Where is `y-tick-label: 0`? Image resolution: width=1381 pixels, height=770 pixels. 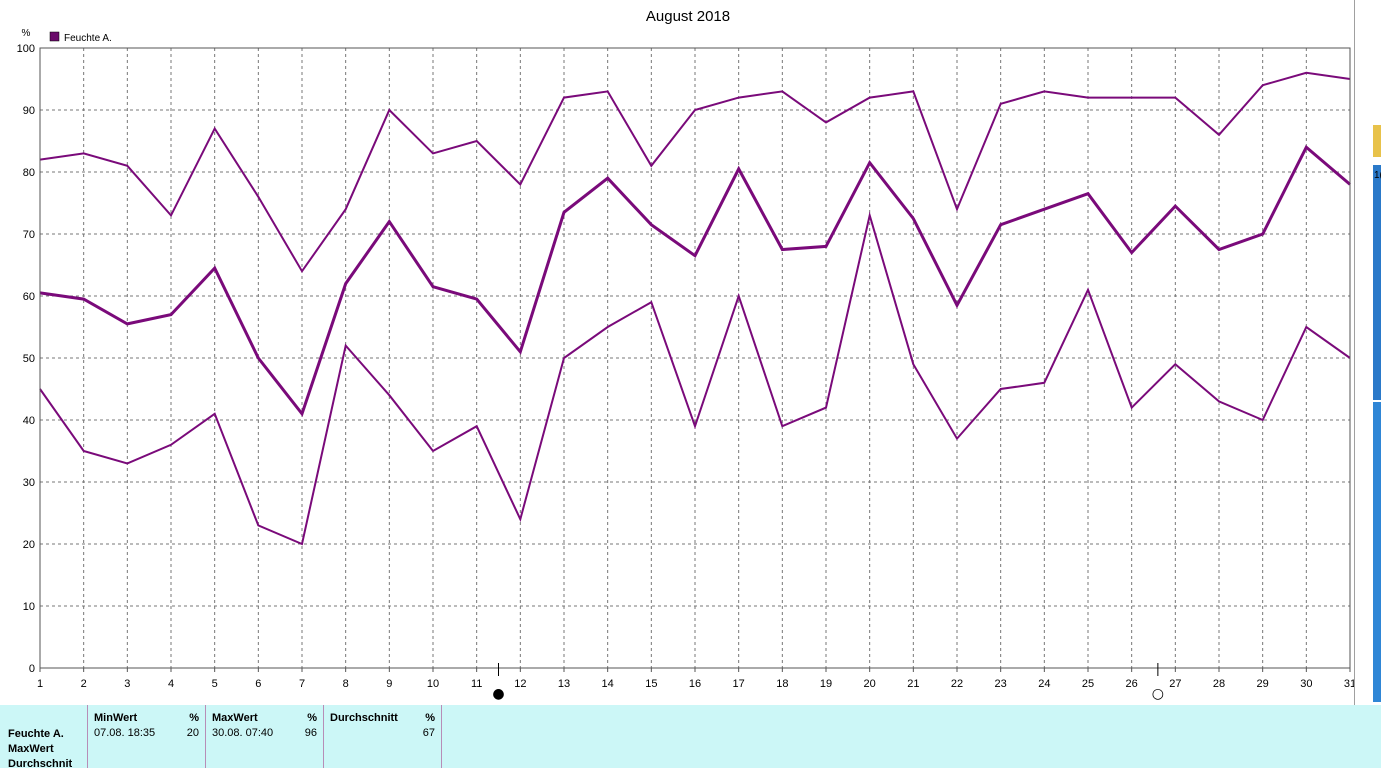
y-tick-label: 0 is located at coordinates (32, 669).